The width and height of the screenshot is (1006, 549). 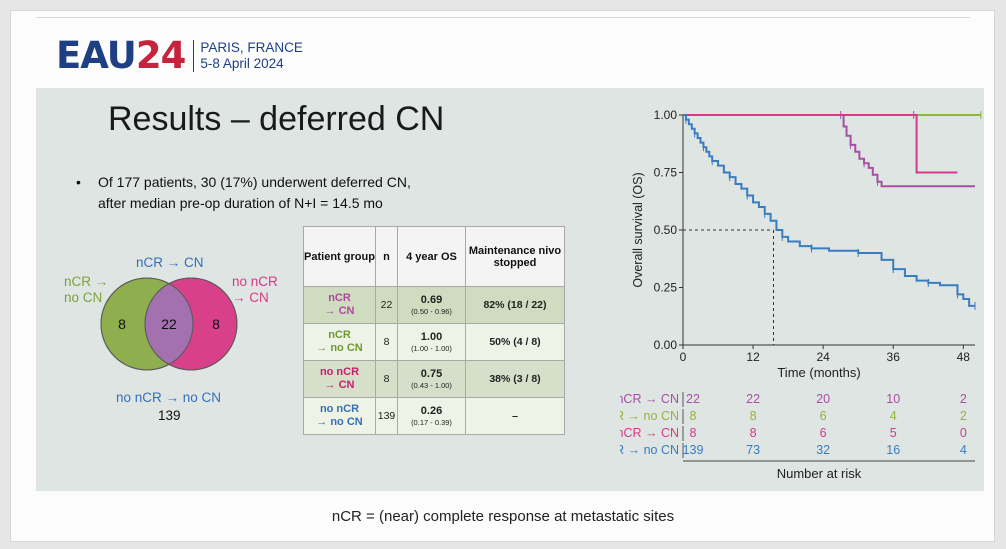 What do you see at coordinates (753, 450) in the screenshot?
I see `risk-count: 73` at bounding box center [753, 450].